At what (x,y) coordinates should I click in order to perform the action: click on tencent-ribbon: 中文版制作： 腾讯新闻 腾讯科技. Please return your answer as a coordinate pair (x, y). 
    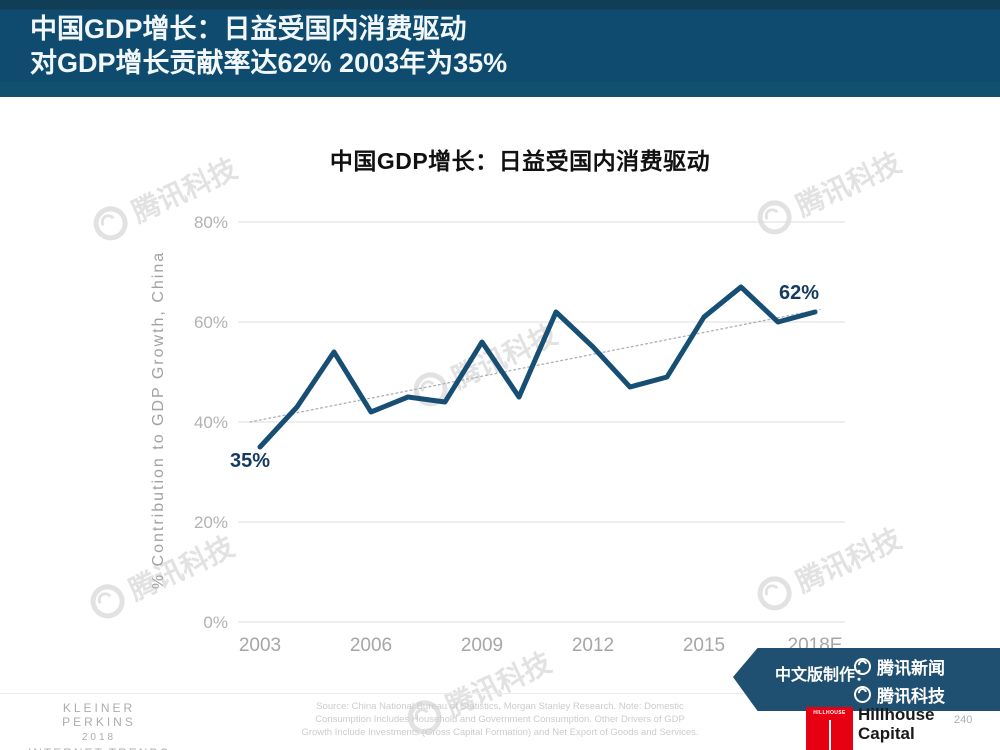
    Looking at the image, I should click on (866, 679).